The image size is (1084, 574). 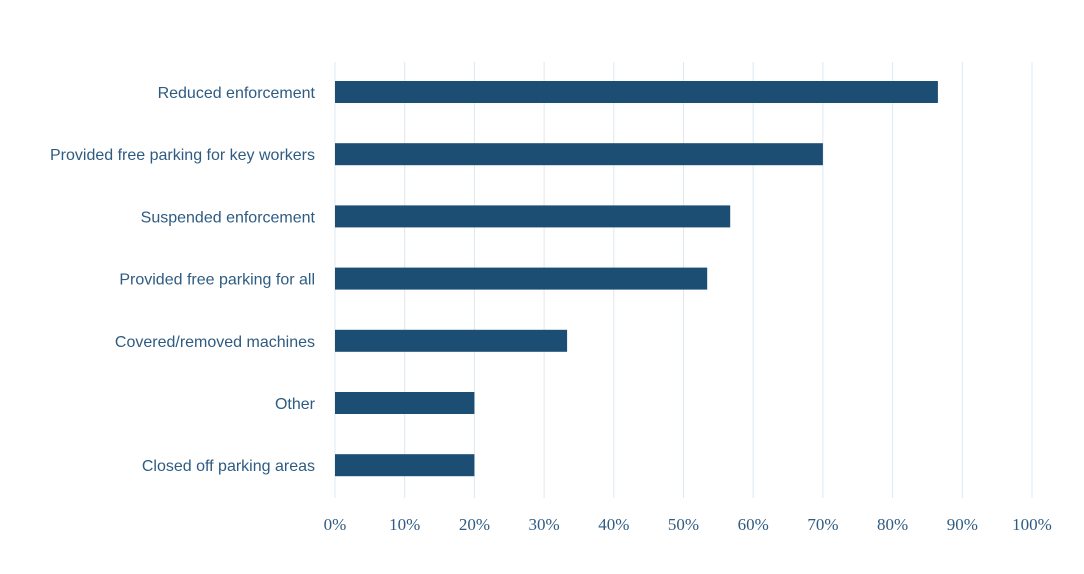 What do you see at coordinates (404, 524) in the screenshot?
I see `x-tick-label-1: 10%` at bounding box center [404, 524].